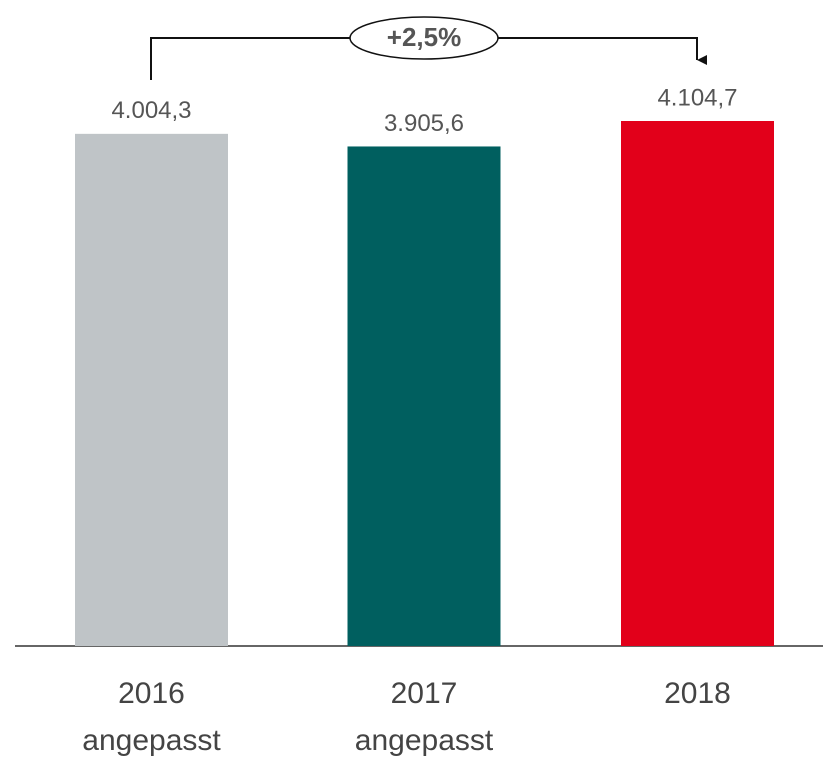 The height and width of the screenshot is (758, 823). I want to click on value-label: 4.104,7, so click(697, 97).